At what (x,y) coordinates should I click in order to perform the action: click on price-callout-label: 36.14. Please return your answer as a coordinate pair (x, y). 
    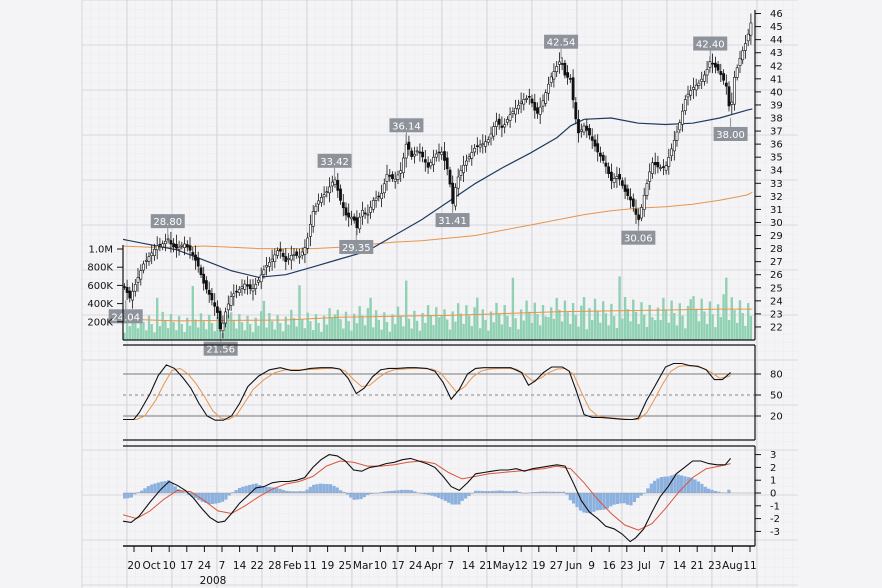
    Looking at the image, I should click on (406, 126).